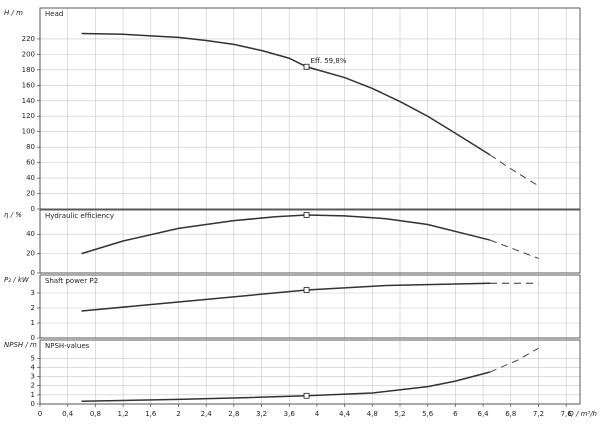 The width and height of the screenshot is (600, 428). Describe the element at coordinates (151, 414) in the screenshot. I see `x-tick-label: 1,6` at that location.